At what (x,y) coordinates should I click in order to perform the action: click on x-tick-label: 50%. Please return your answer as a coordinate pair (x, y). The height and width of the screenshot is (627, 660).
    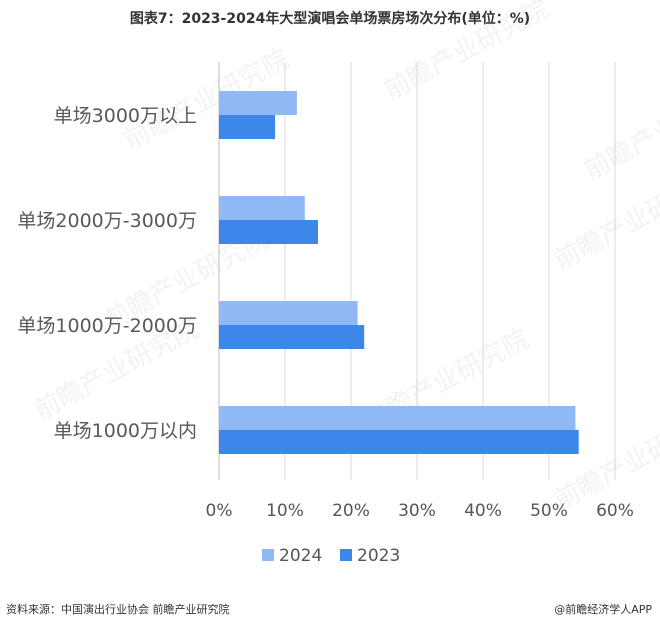
    Looking at the image, I should click on (549, 511).